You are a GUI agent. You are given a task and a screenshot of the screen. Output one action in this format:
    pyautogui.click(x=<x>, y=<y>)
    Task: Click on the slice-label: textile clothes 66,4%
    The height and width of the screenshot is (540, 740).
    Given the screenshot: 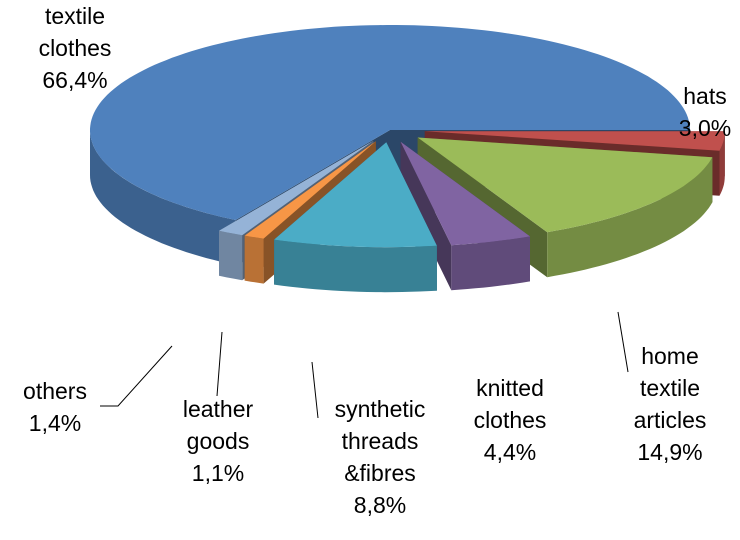 What is the action you would take?
    pyautogui.click(x=75, y=48)
    